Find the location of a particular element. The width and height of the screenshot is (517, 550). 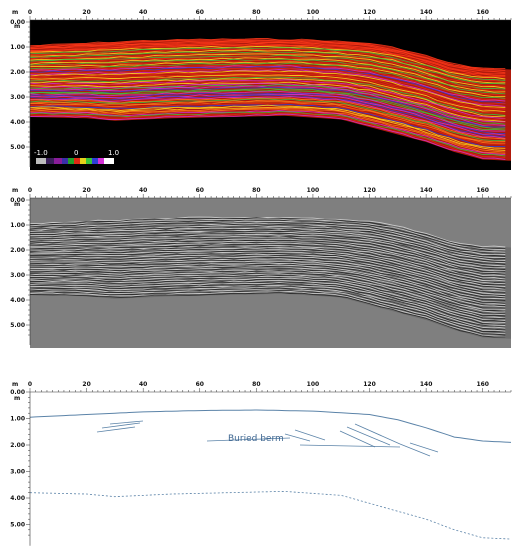

berm-reflectors is located at coordinates (267, 438).